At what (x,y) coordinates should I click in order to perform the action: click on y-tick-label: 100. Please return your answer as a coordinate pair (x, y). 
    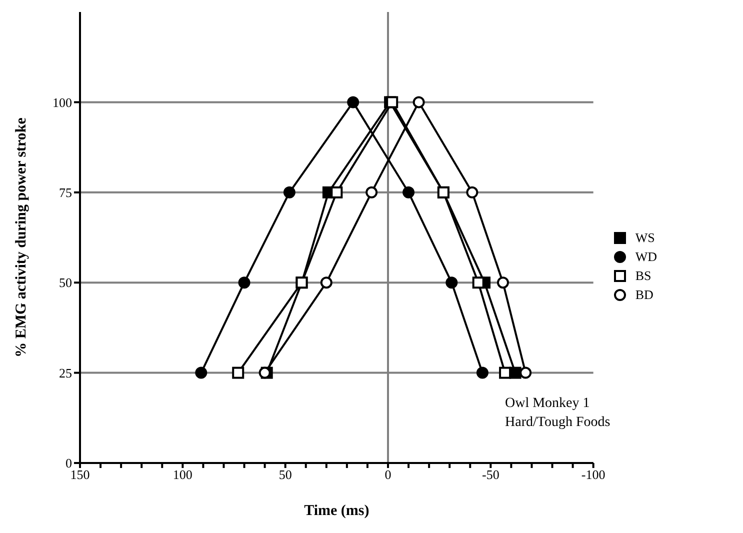
    Looking at the image, I should click on (62, 102).